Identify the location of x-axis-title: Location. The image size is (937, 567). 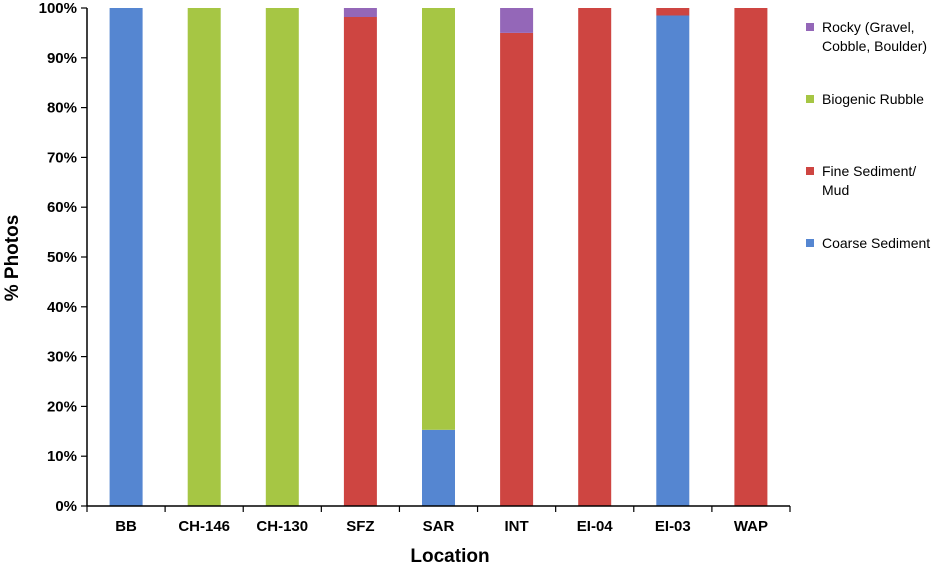
(449, 556).